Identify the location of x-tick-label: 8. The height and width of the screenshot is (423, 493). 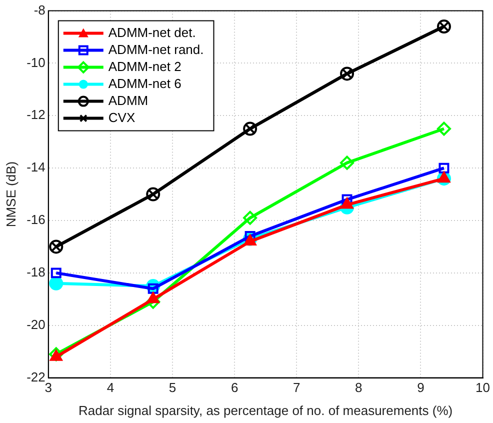
(358, 388).